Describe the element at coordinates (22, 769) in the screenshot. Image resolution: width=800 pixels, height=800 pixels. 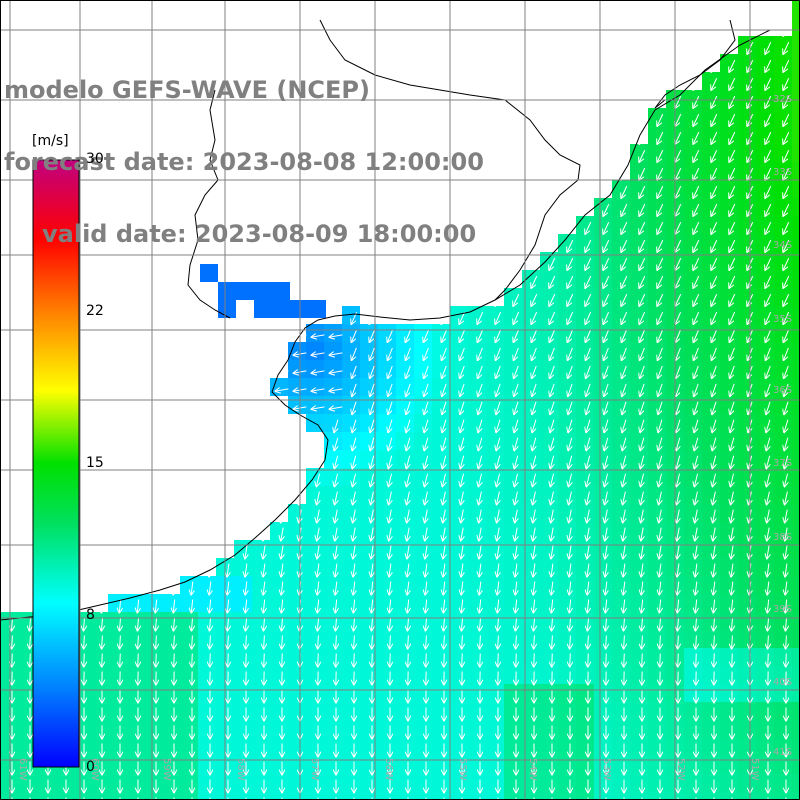
I see `longitude-label: 61W` at that location.